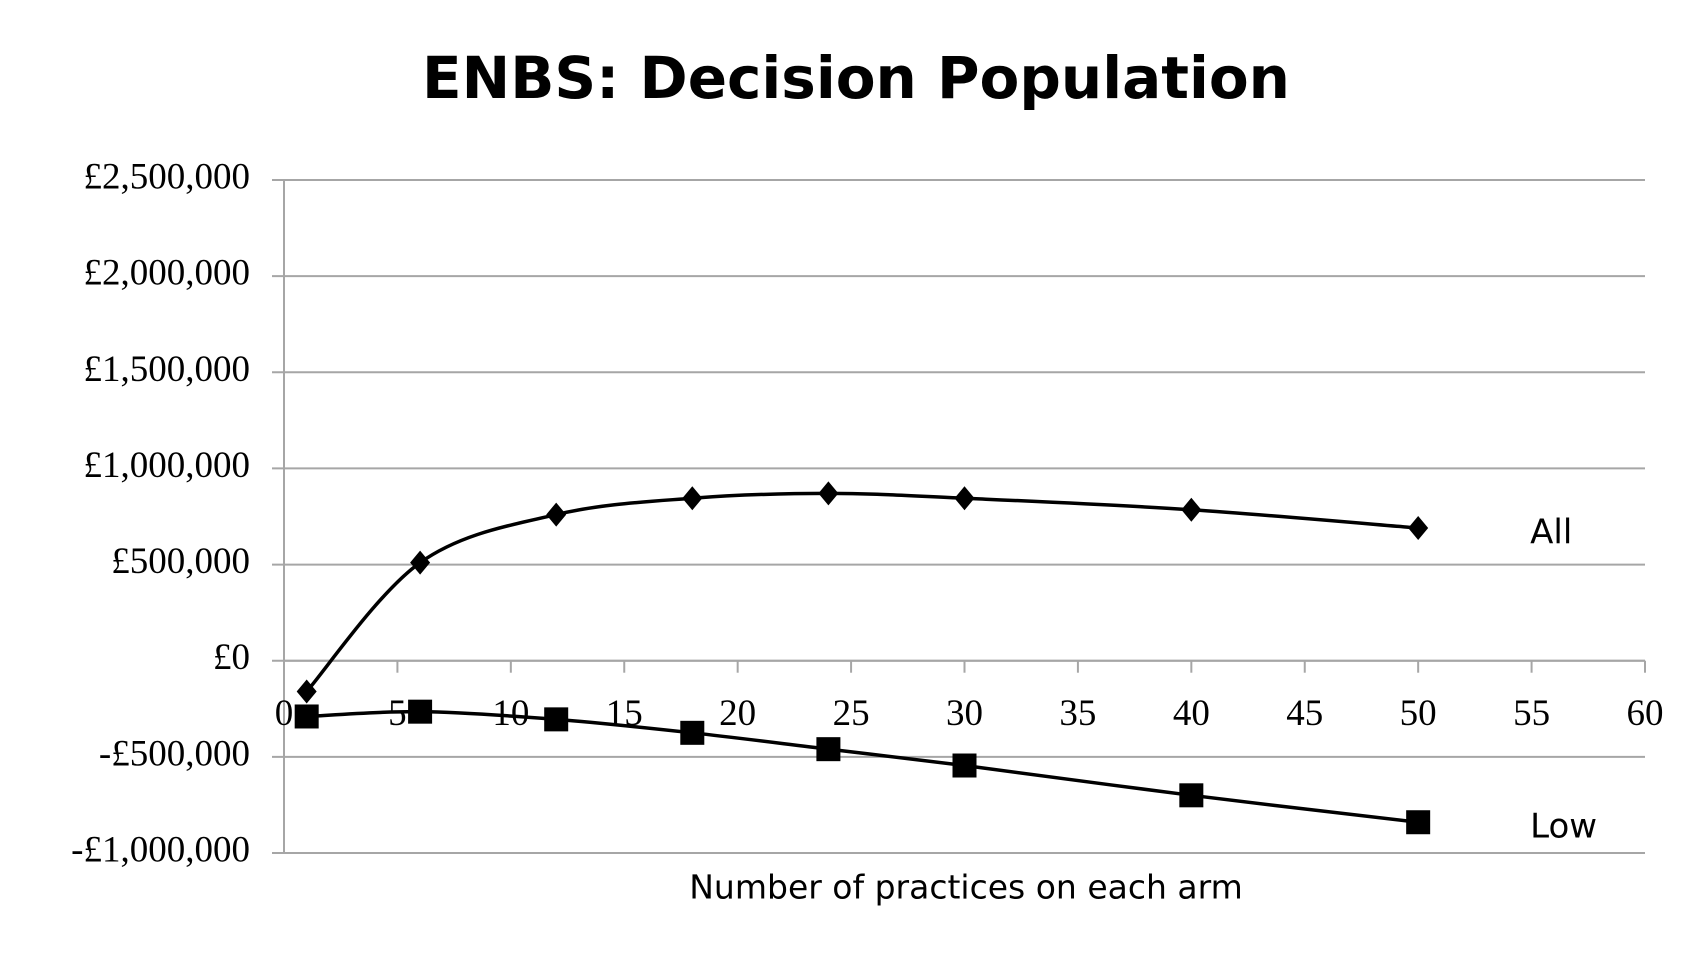 The width and height of the screenshot is (1705, 959). What do you see at coordinates (1551, 533) in the screenshot?
I see `series-label: All` at bounding box center [1551, 533].